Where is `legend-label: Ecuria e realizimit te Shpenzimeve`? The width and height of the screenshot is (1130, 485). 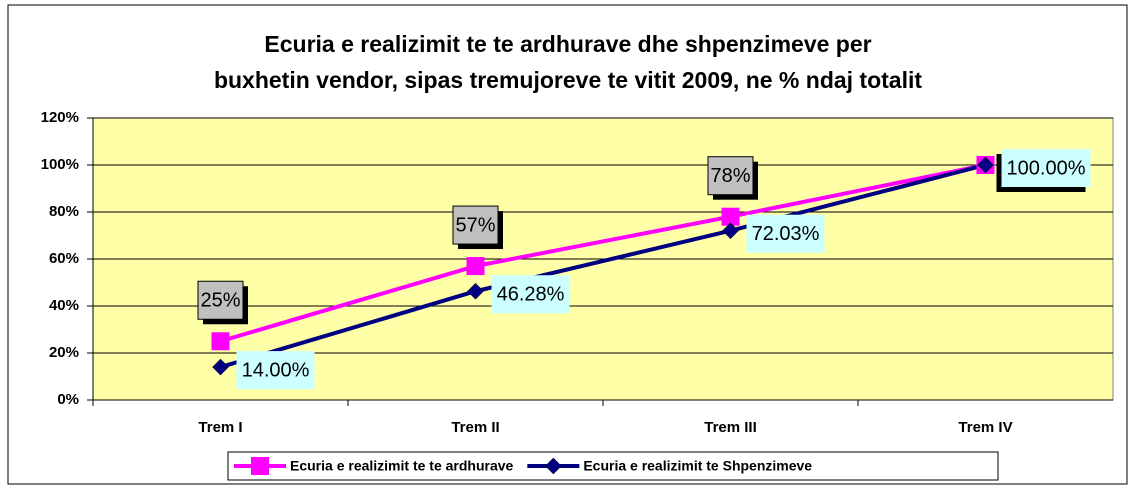 legend-label: Ecuria e realizimit te Shpenzimeve is located at coordinates (697, 466).